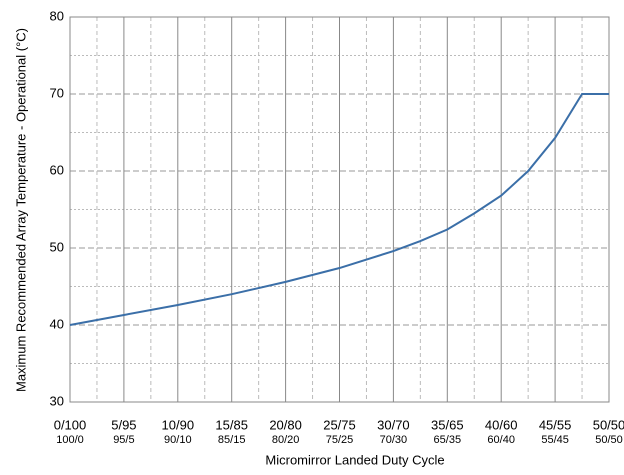  What do you see at coordinates (501, 424) in the screenshot?
I see `x-tick-label: 40/60` at bounding box center [501, 424].